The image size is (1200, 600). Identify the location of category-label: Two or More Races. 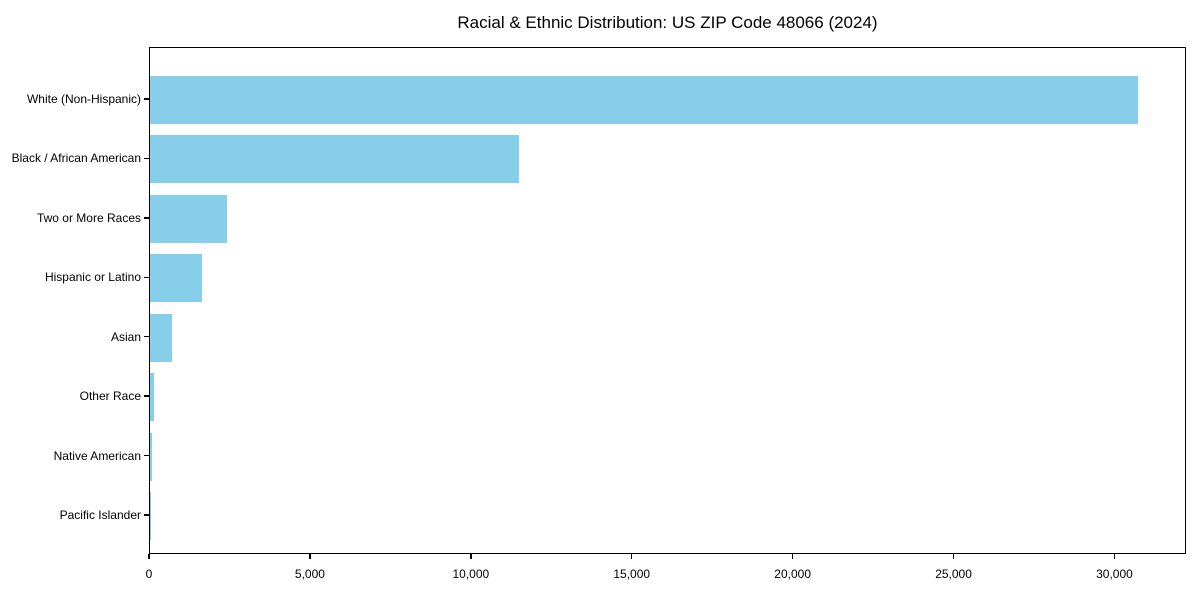
(88, 217).